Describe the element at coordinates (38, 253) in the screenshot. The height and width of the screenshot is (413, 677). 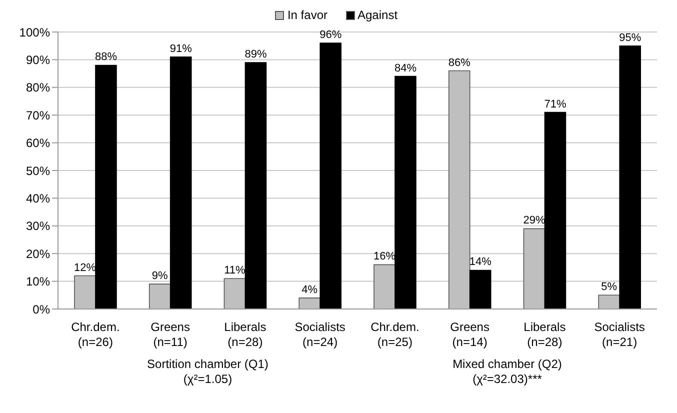
I see `y-tick-label: 20%` at that location.